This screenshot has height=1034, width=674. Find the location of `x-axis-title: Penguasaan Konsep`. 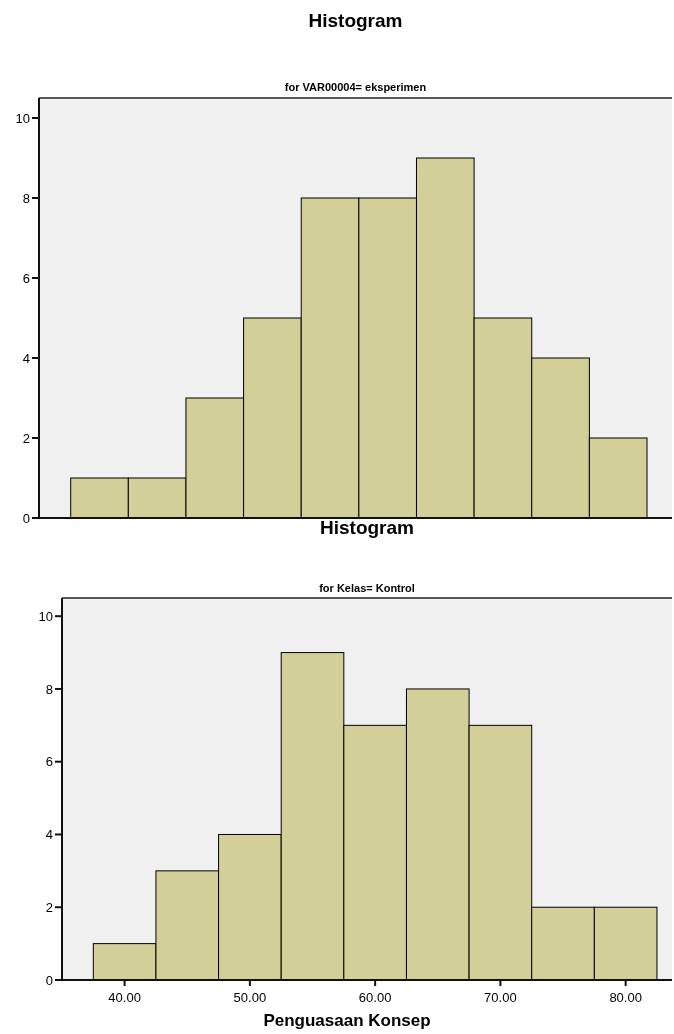

x-axis-title: Penguasaan Konsep is located at coordinates (347, 1020).